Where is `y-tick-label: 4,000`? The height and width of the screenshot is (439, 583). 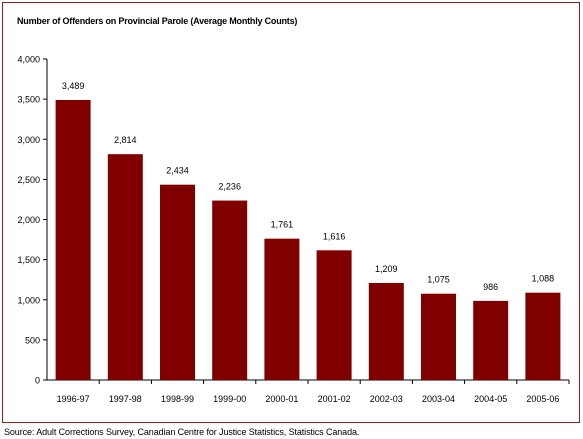 y-tick-label: 4,000 is located at coordinates (28, 60).